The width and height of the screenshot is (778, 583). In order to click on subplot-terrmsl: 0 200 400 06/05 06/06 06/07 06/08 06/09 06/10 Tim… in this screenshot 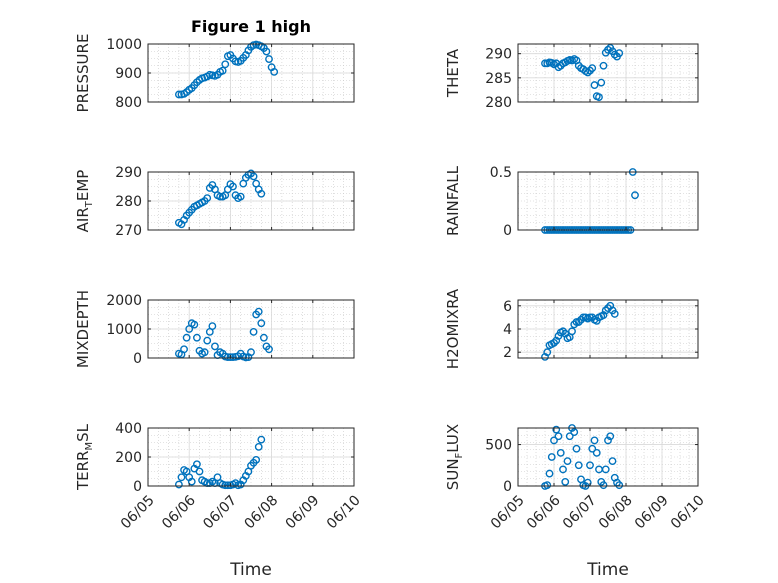, I will do `click(219, 500)`.